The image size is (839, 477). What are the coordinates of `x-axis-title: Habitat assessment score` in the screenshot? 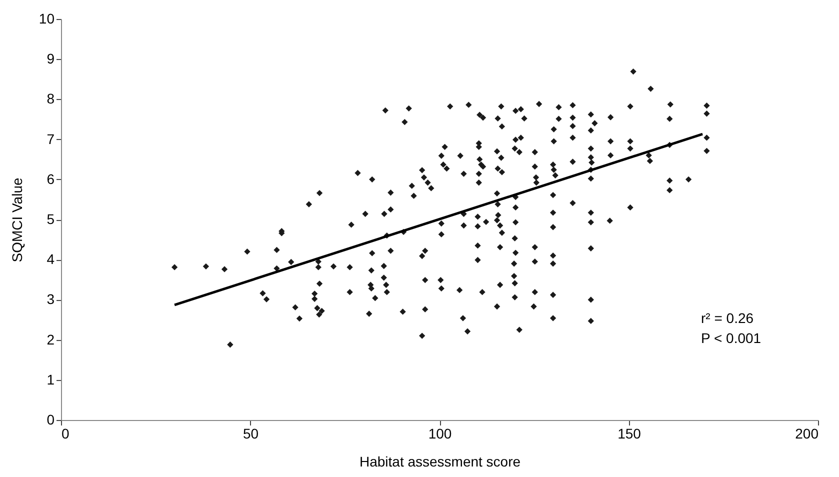 It's located at (440, 462).